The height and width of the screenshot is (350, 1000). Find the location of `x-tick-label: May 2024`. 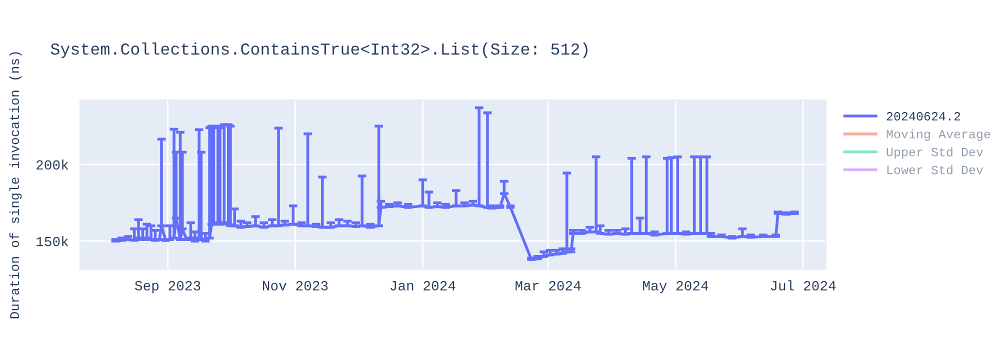

x-tick-label: May 2024 is located at coordinates (675, 287).